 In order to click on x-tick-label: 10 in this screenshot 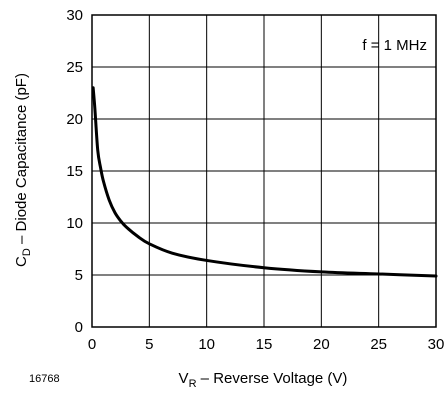, I will do `click(206, 344)`.